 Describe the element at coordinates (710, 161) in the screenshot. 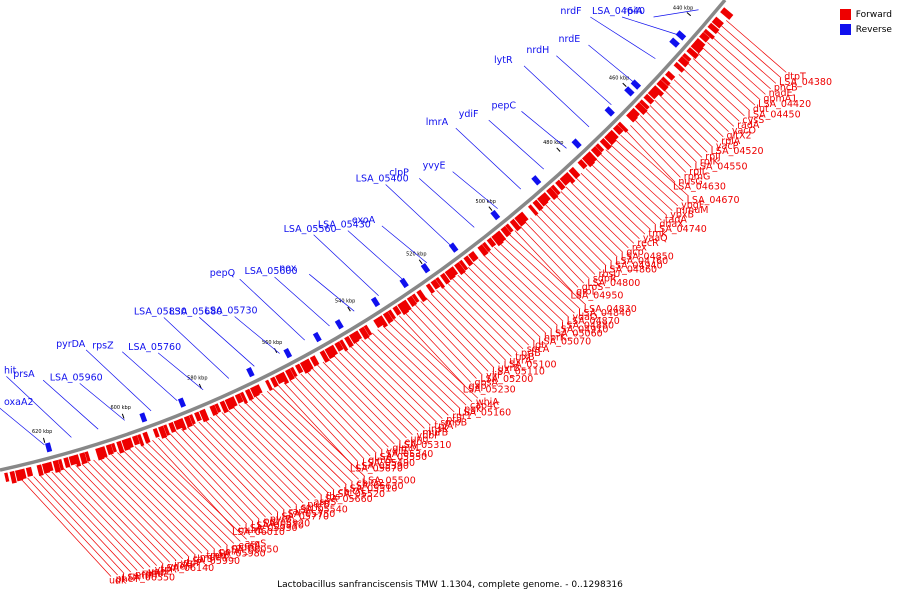

I see `gene-label-rplk: rplK` at that location.